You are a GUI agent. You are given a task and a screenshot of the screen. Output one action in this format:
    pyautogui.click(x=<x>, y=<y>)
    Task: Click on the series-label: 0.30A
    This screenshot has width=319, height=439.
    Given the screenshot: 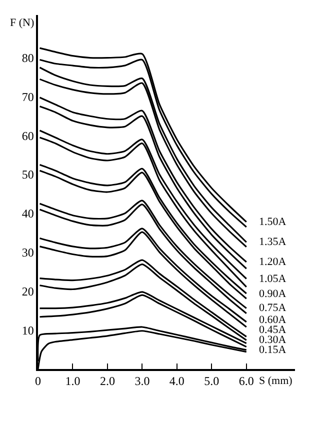 What is the action you would take?
    pyautogui.click(x=272, y=340)
    